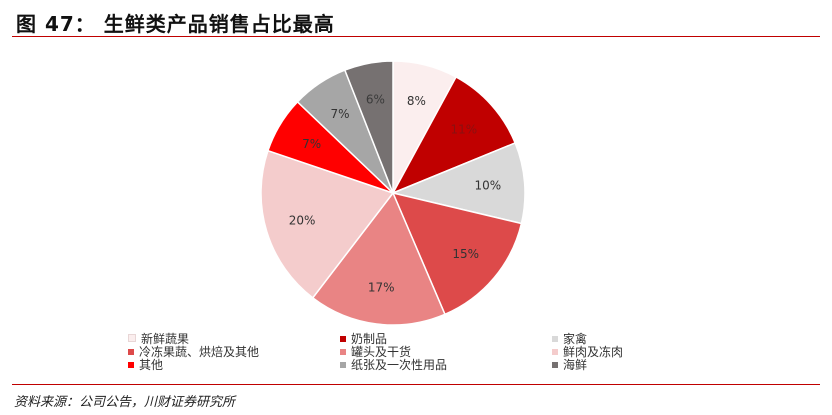 The image size is (832, 415). What do you see at coordinates (487, 186) in the screenshot?
I see `slice-label: 10%` at bounding box center [487, 186].